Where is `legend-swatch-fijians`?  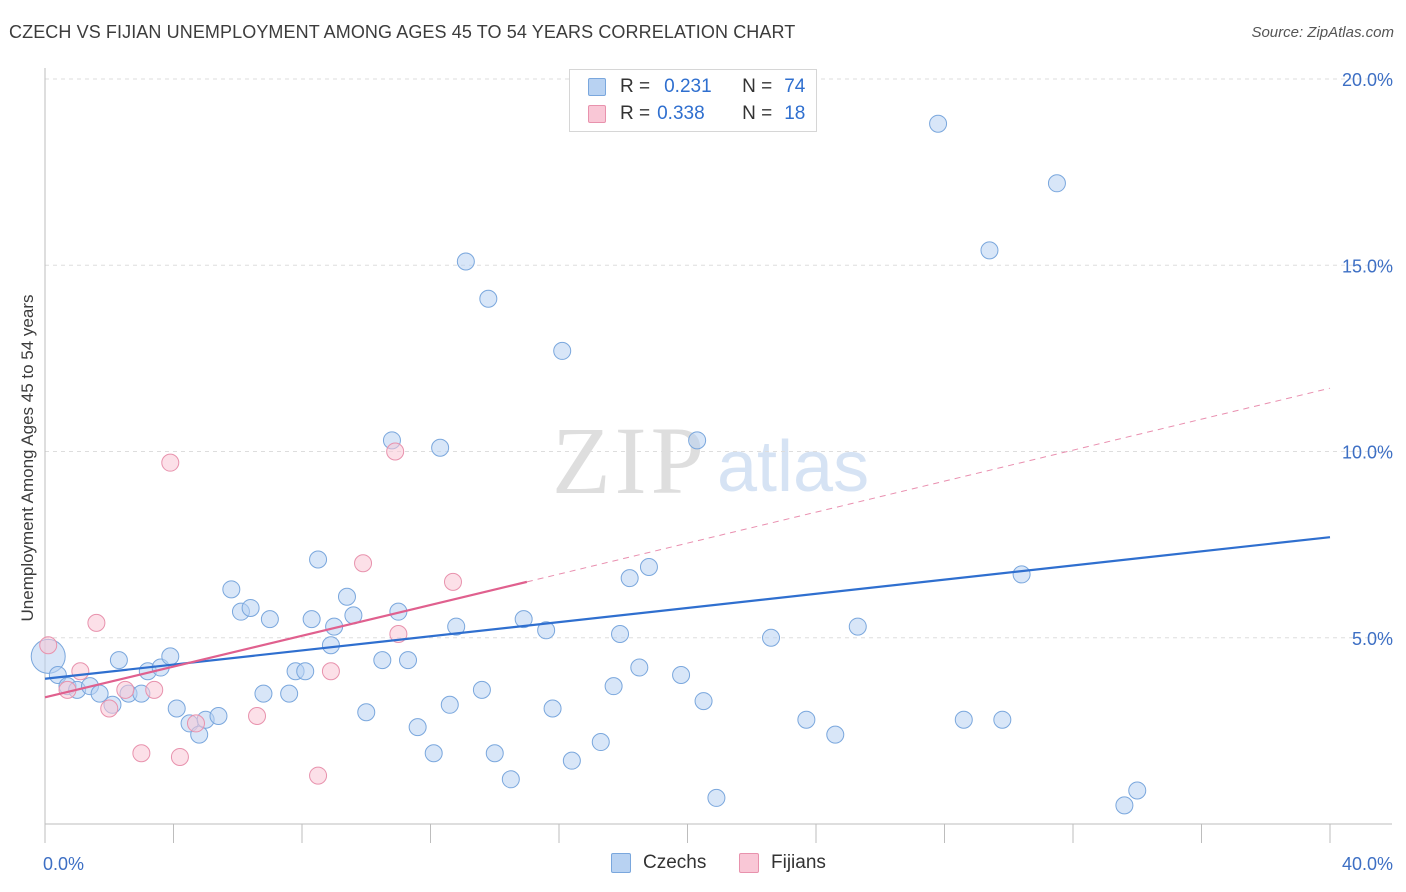
legend-swatch-fijians is located at coordinates (597, 114).